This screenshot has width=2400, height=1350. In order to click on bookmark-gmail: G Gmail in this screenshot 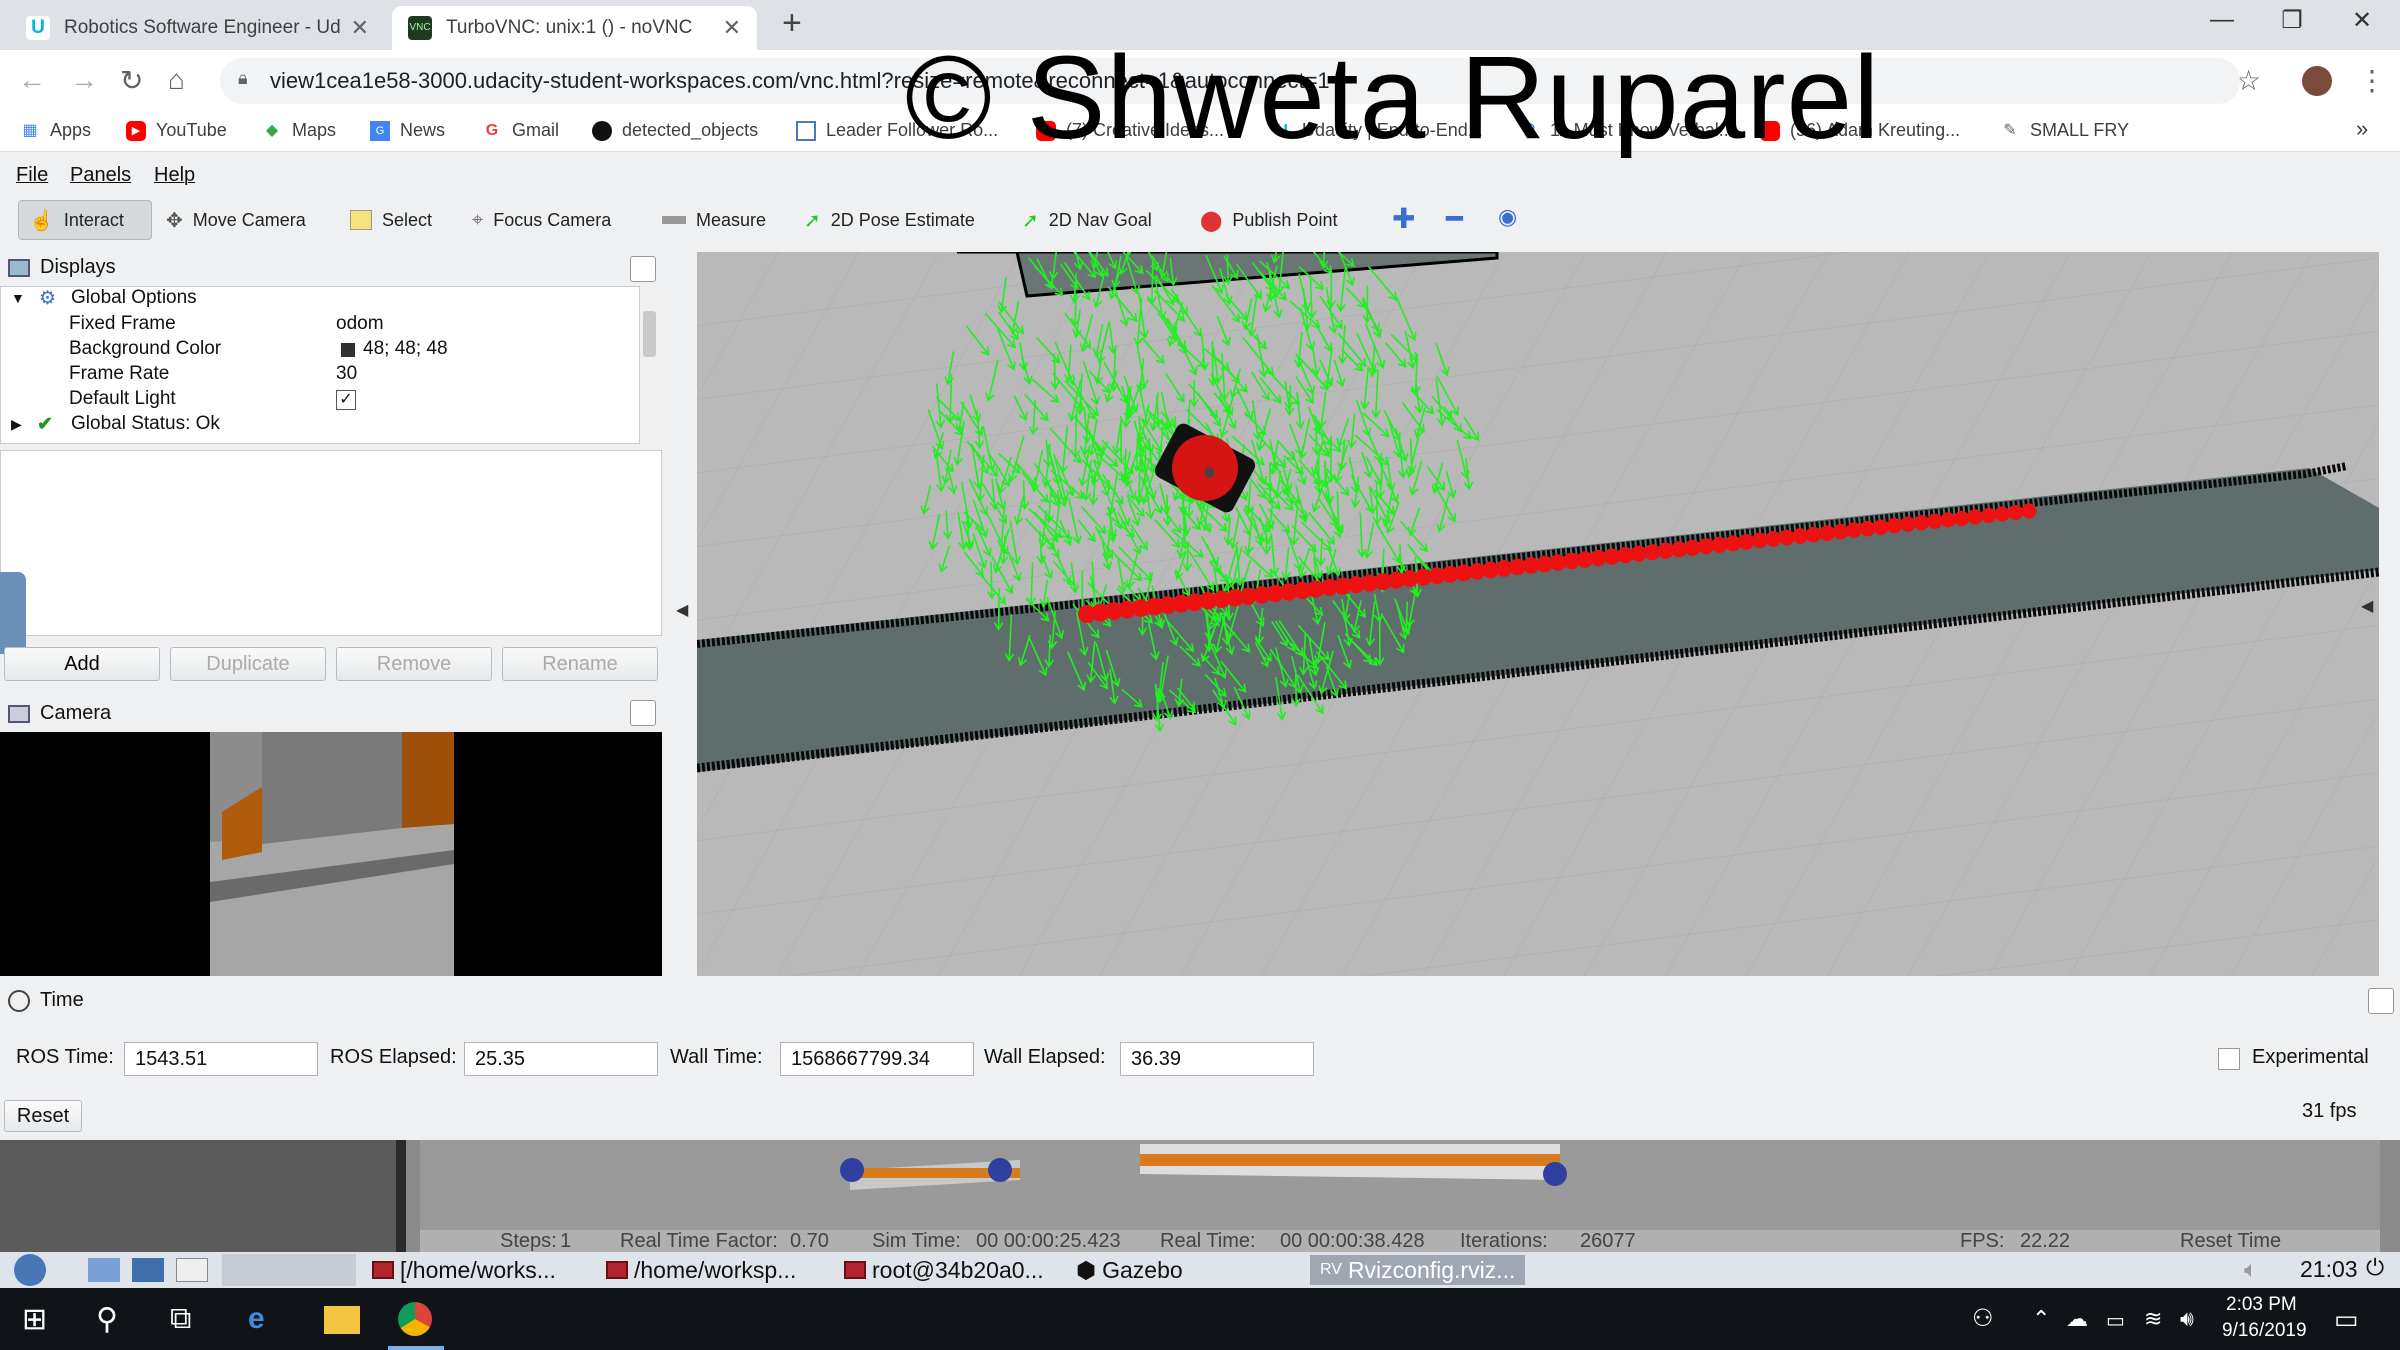, I will do `click(520, 130)`.